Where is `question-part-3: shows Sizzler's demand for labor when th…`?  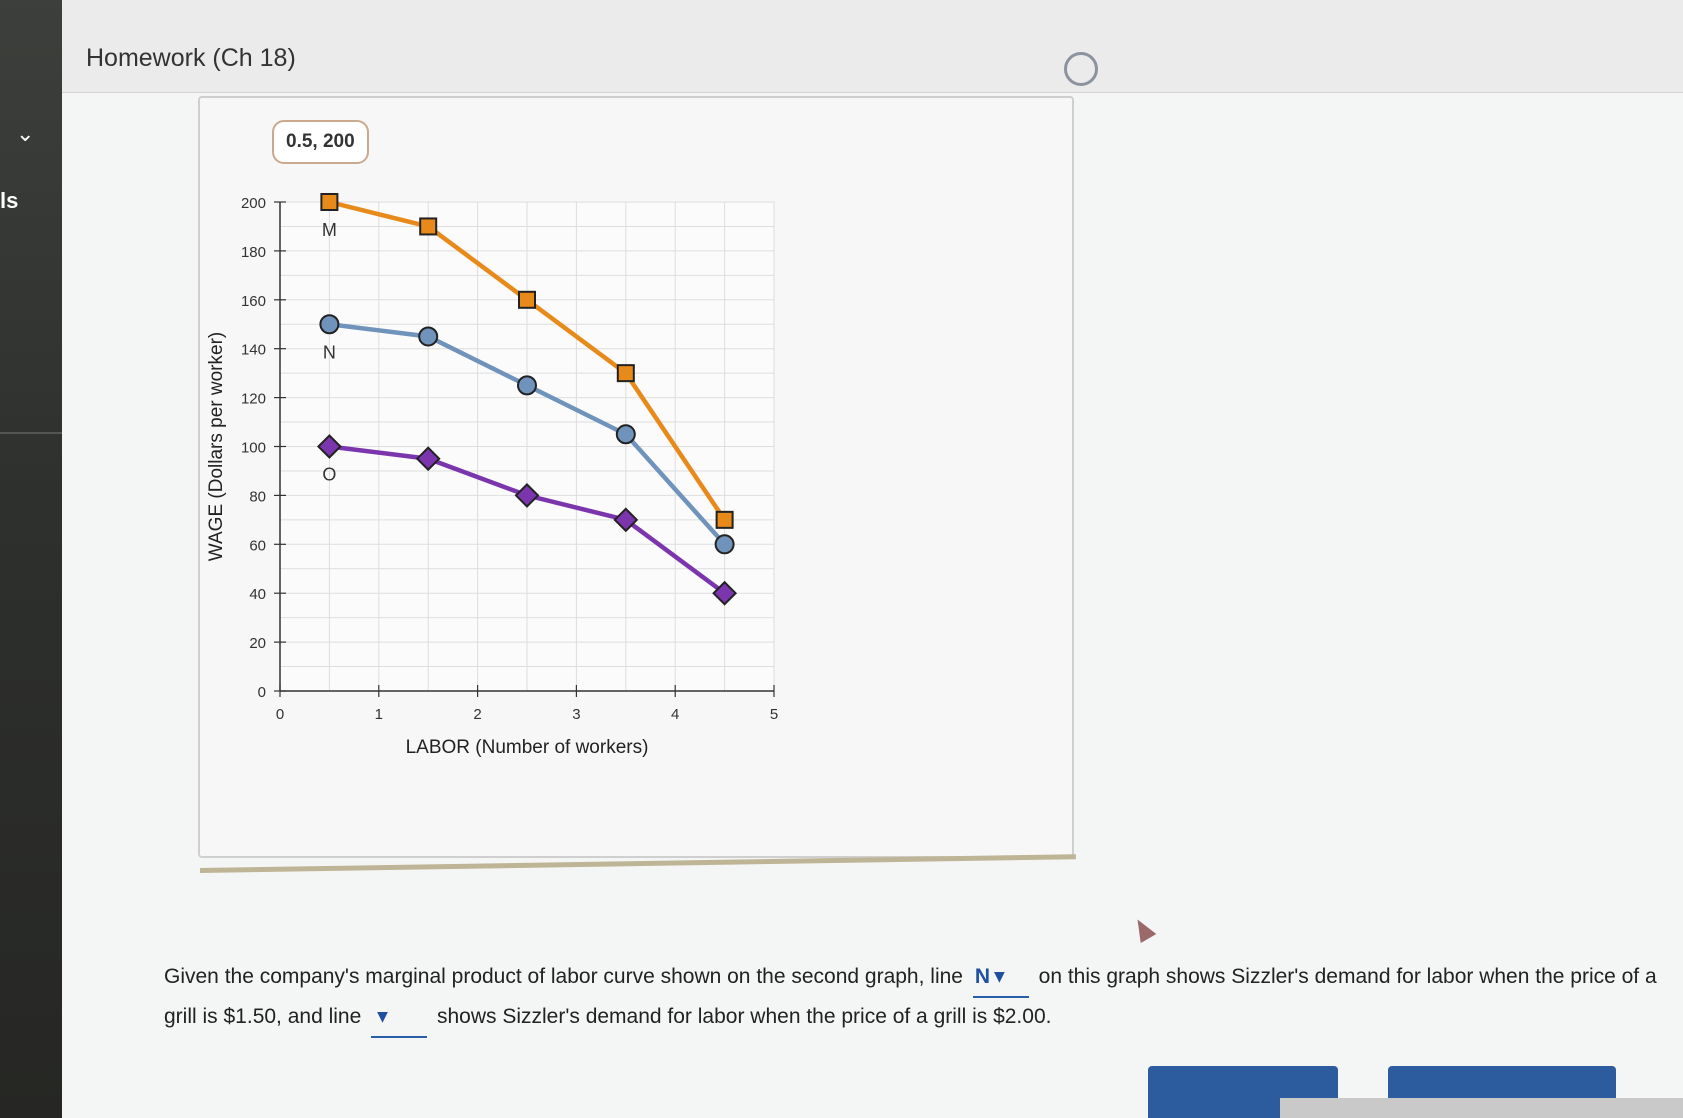
question-part-3: shows Sizzler's demand for labor when th… is located at coordinates (744, 1016).